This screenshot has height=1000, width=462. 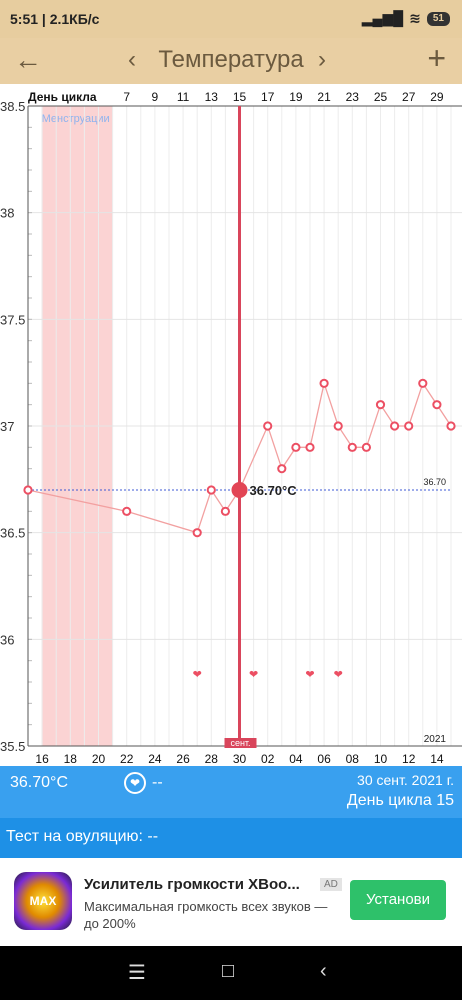 What do you see at coordinates (155, 759) in the screenshot?
I see `bottom-tick-label: 24` at bounding box center [155, 759].